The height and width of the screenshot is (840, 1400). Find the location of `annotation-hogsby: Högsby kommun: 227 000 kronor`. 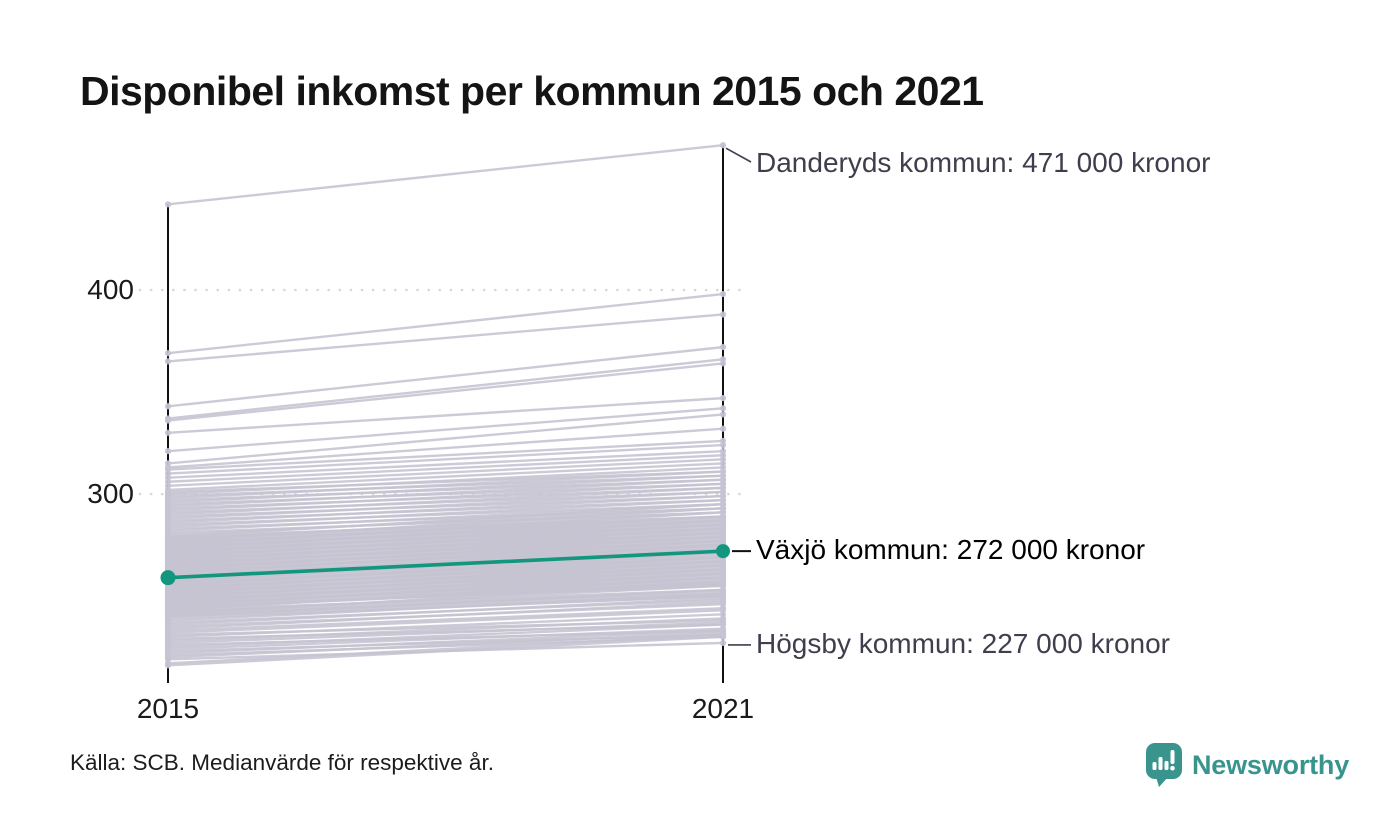

annotation-hogsby: Högsby kommun: 227 000 kronor is located at coordinates (963, 643).